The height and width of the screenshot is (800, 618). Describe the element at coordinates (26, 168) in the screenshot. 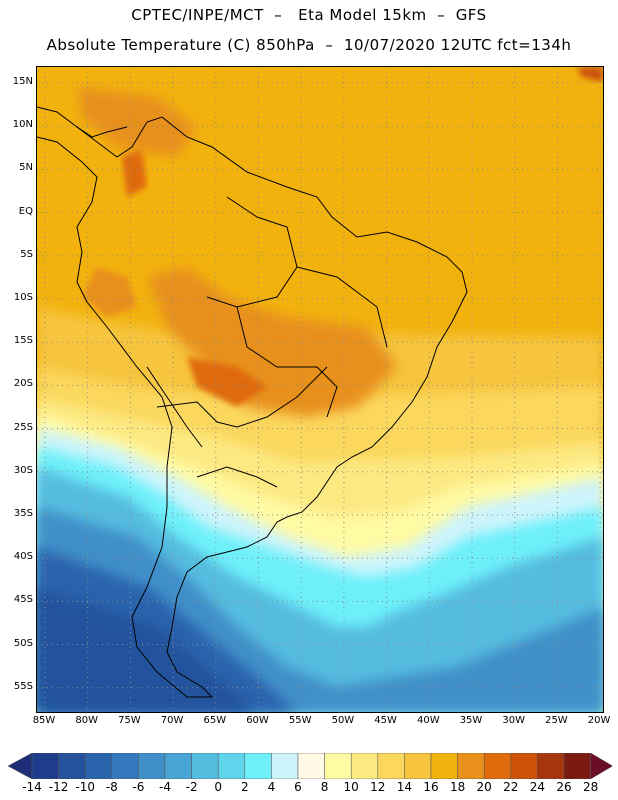

I see `latitude-label: 5N` at that location.